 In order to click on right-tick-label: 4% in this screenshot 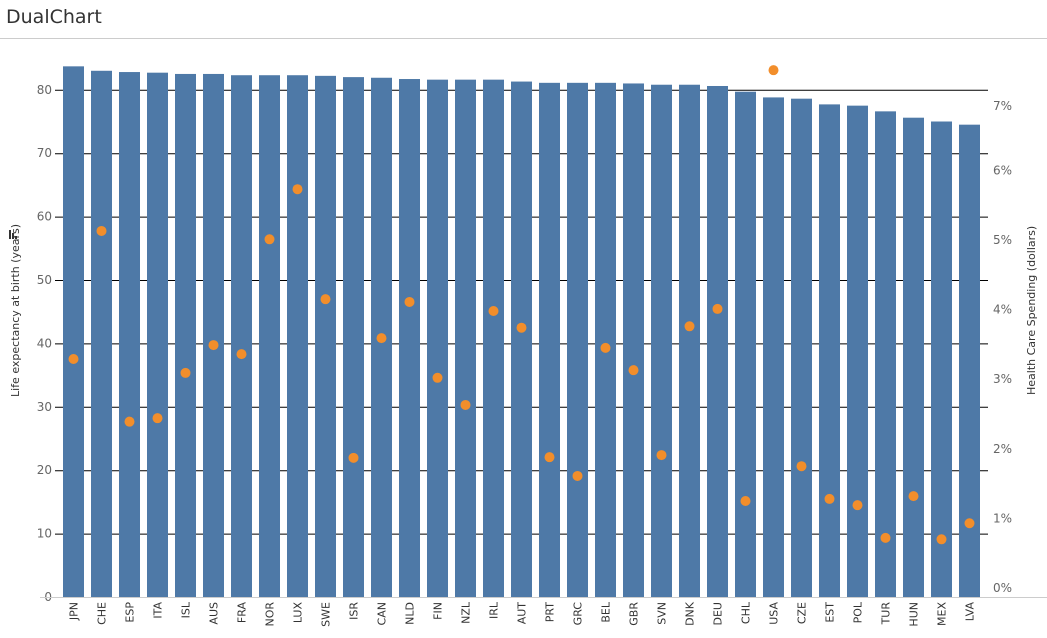, I will do `click(1002, 310)`.